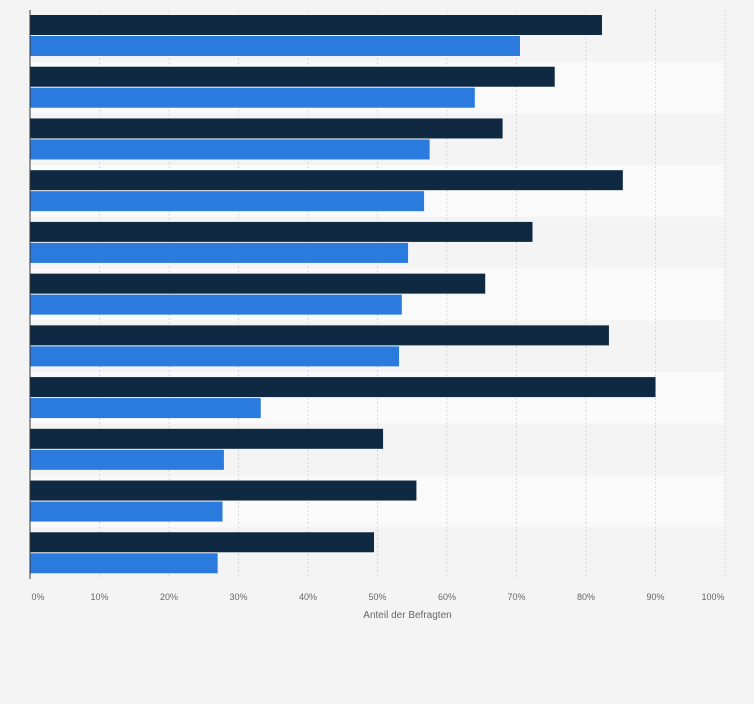 This screenshot has height=704, width=754. Describe the element at coordinates (586, 597) in the screenshot. I see `x-tick-label: 80%` at that location.